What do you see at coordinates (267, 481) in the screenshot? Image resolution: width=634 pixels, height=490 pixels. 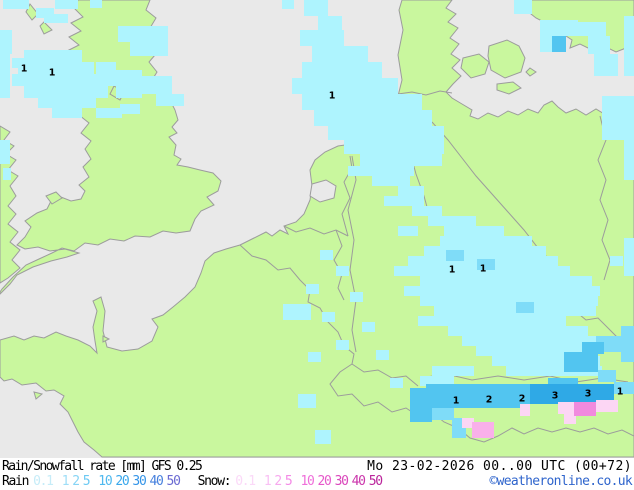 I see `snow-scale-value: 1` at bounding box center [267, 481].